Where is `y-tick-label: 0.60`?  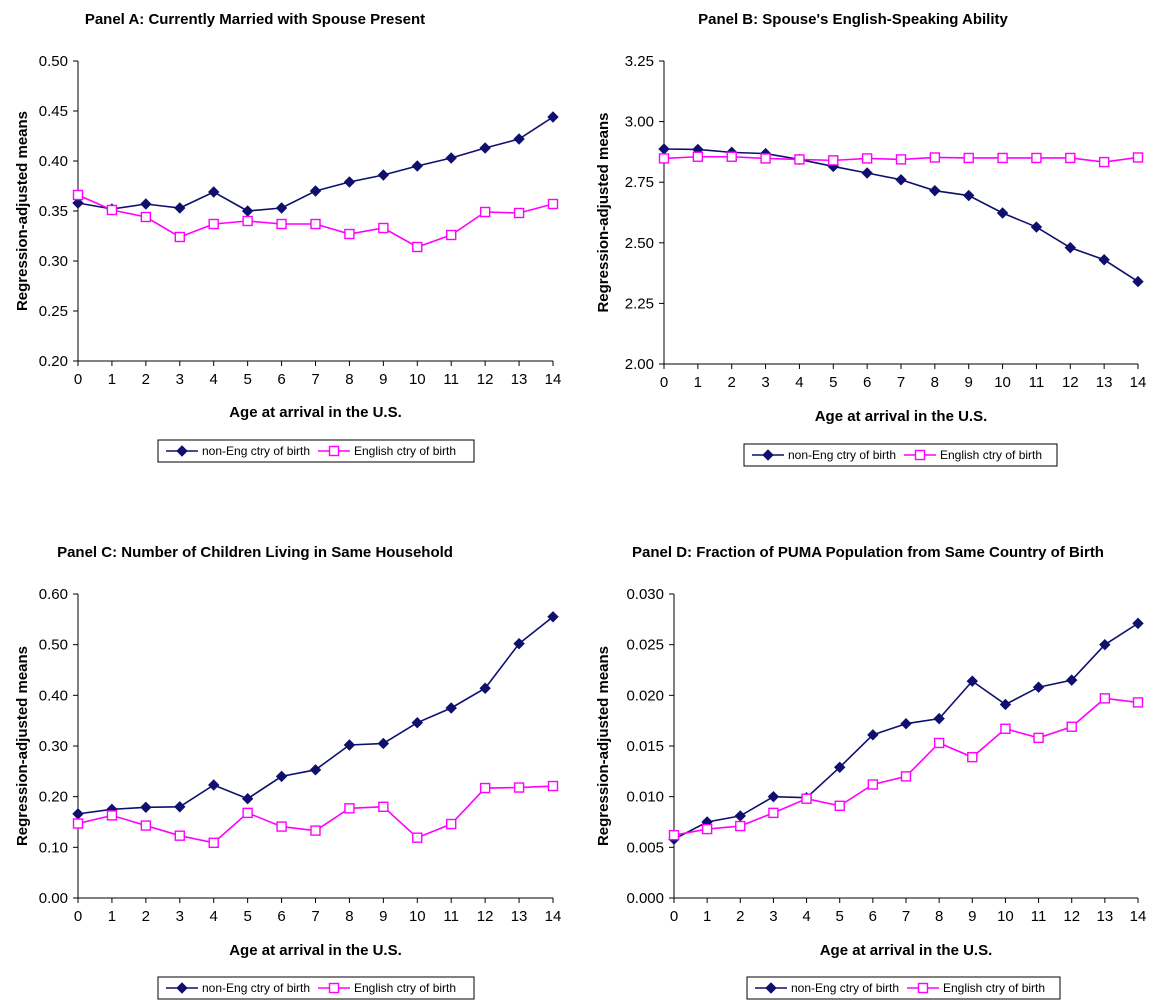
y-tick-label: 0.60 is located at coordinates (53, 594).